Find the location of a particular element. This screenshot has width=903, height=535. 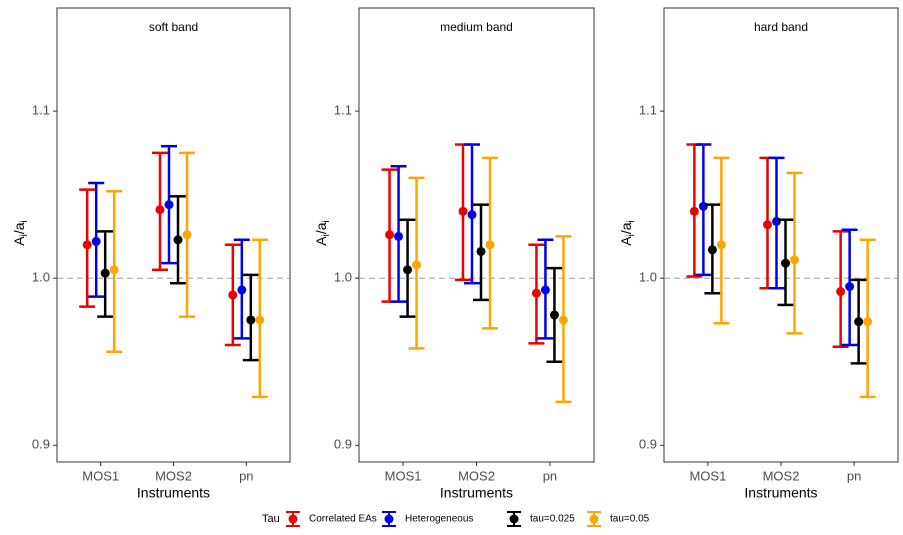

panel-title: medium band is located at coordinates (476, 27).